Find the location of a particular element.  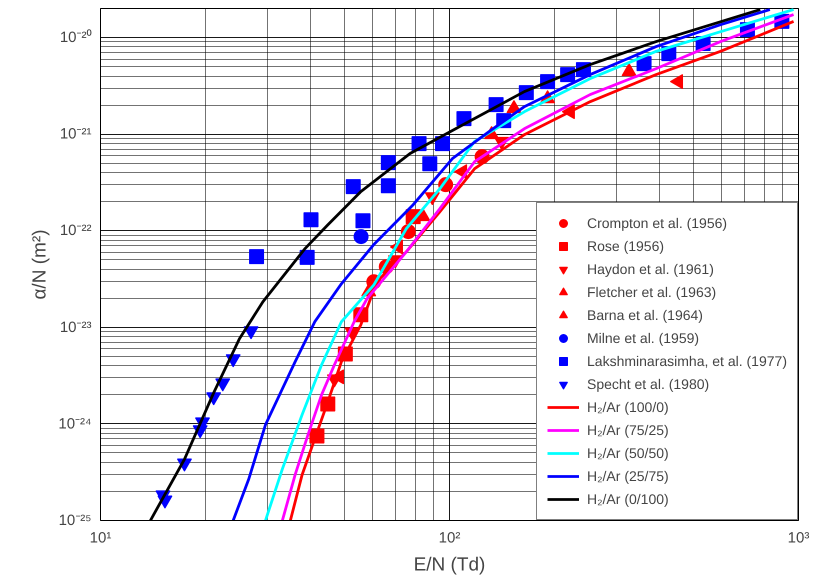

legend-label: H₂/Ar (25/75) is located at coordinates (628, 476).